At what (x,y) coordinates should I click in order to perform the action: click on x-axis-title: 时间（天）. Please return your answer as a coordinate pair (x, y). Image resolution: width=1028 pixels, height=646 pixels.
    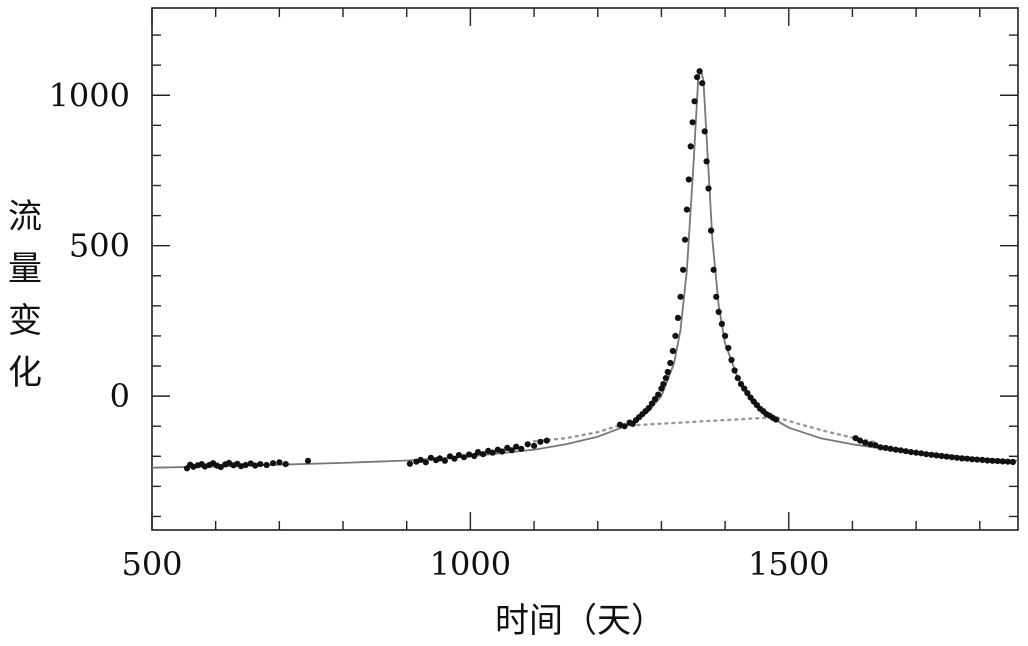
    Looking at the image, I should click on (580, 621).